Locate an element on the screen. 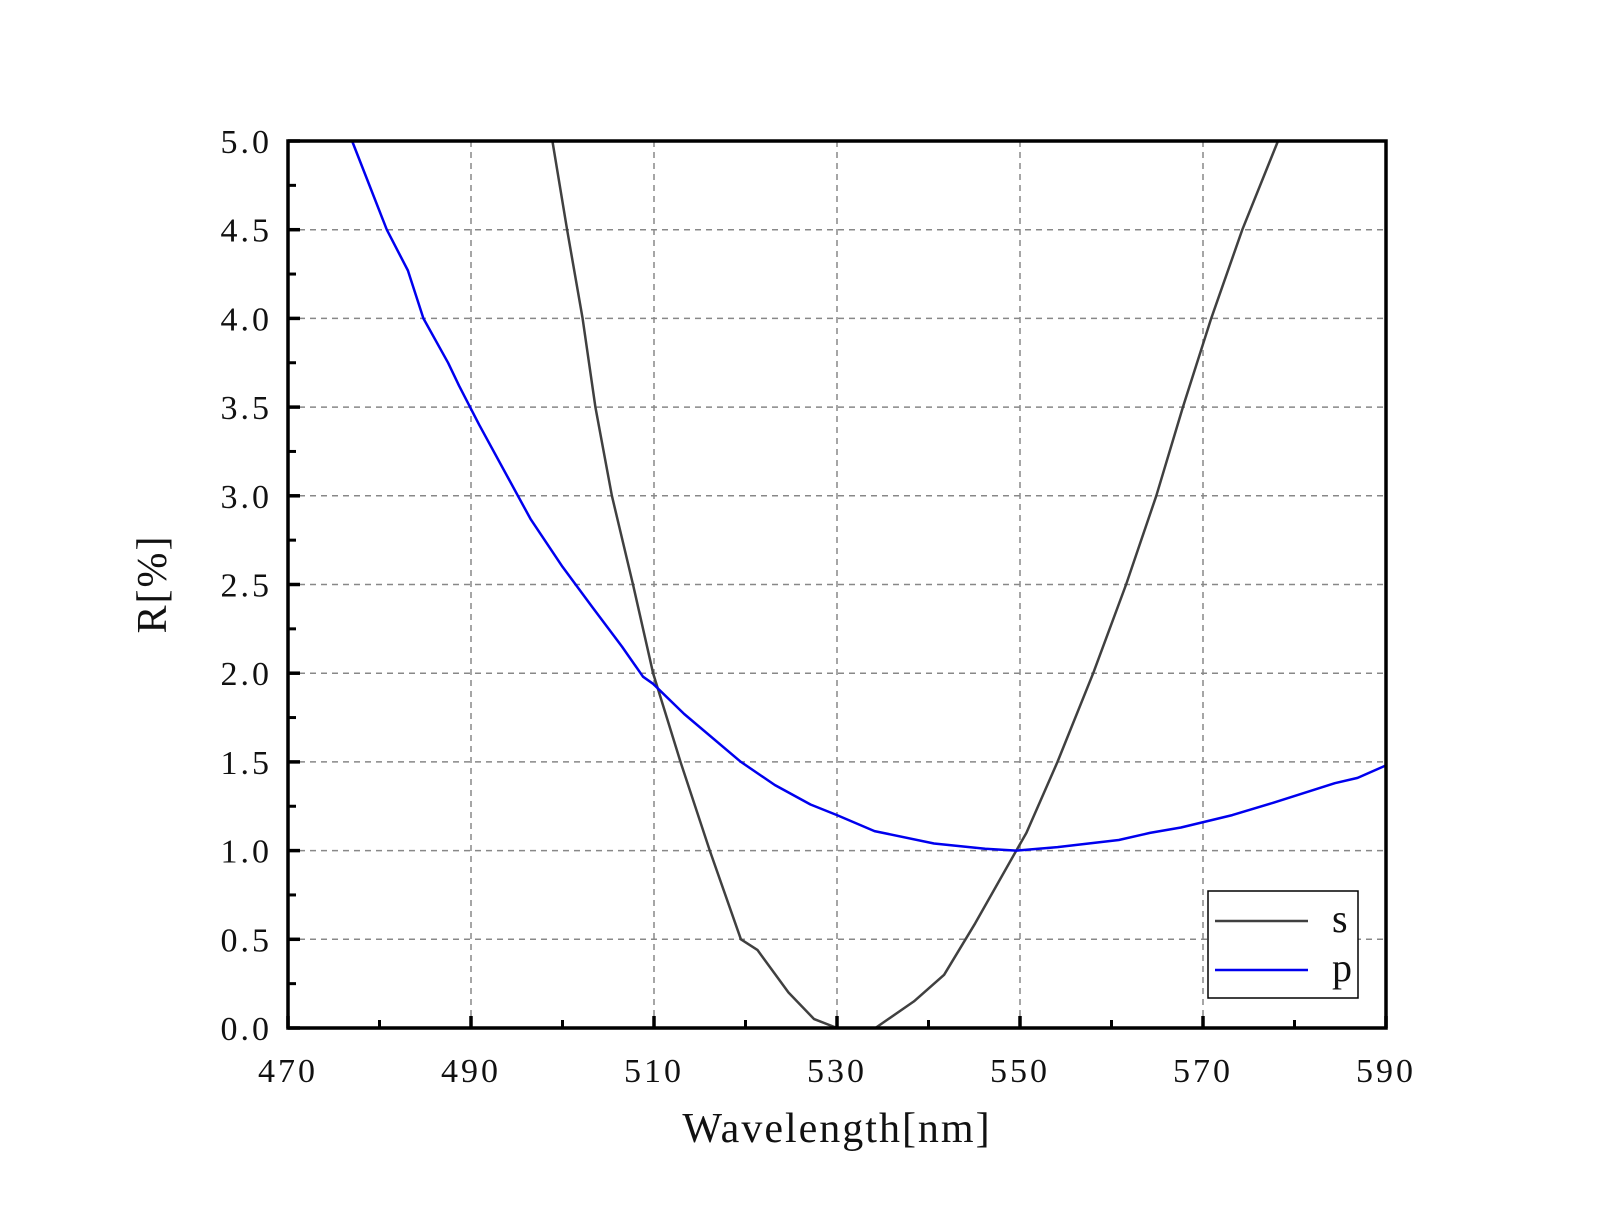  y-tick-label: 0.5 is located at coordinates (247, 940).